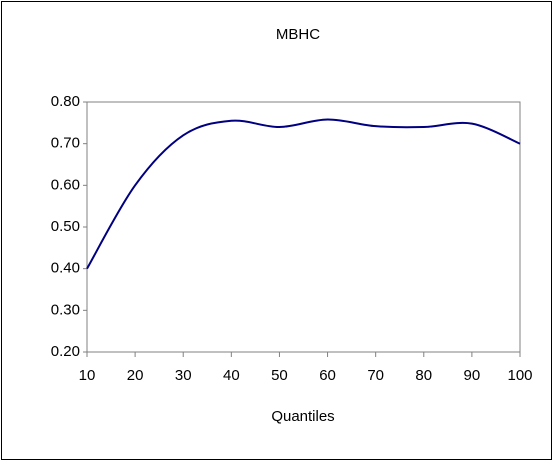  Describe the element at coordinates (65, 226) in the screenshot. I see `y-tick-label: 0.50` at that location.